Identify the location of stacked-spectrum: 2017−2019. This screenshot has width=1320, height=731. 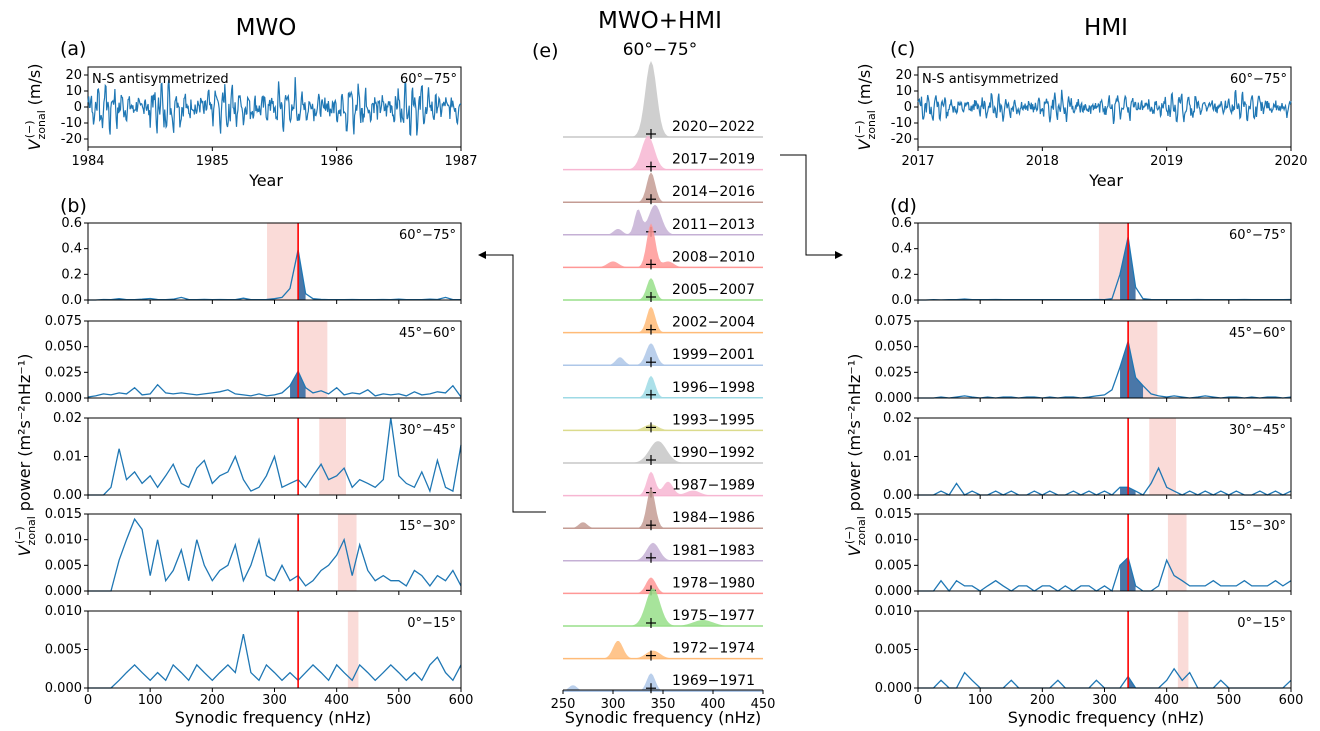
(663, 154).